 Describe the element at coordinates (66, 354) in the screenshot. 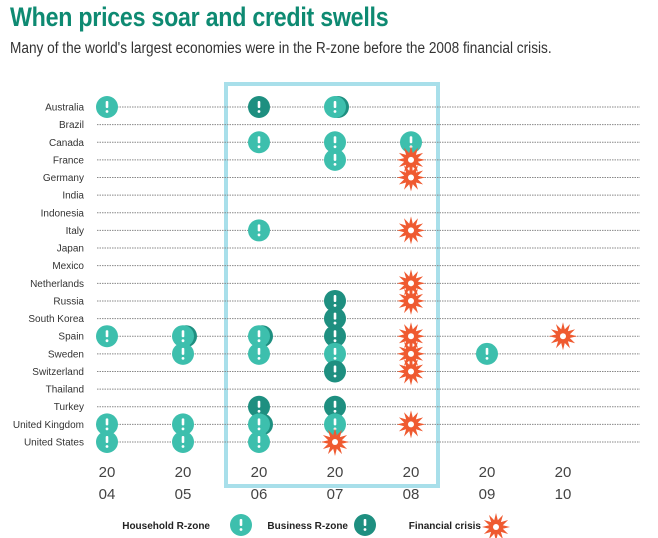

I see `country-label: Sweden` at that location.